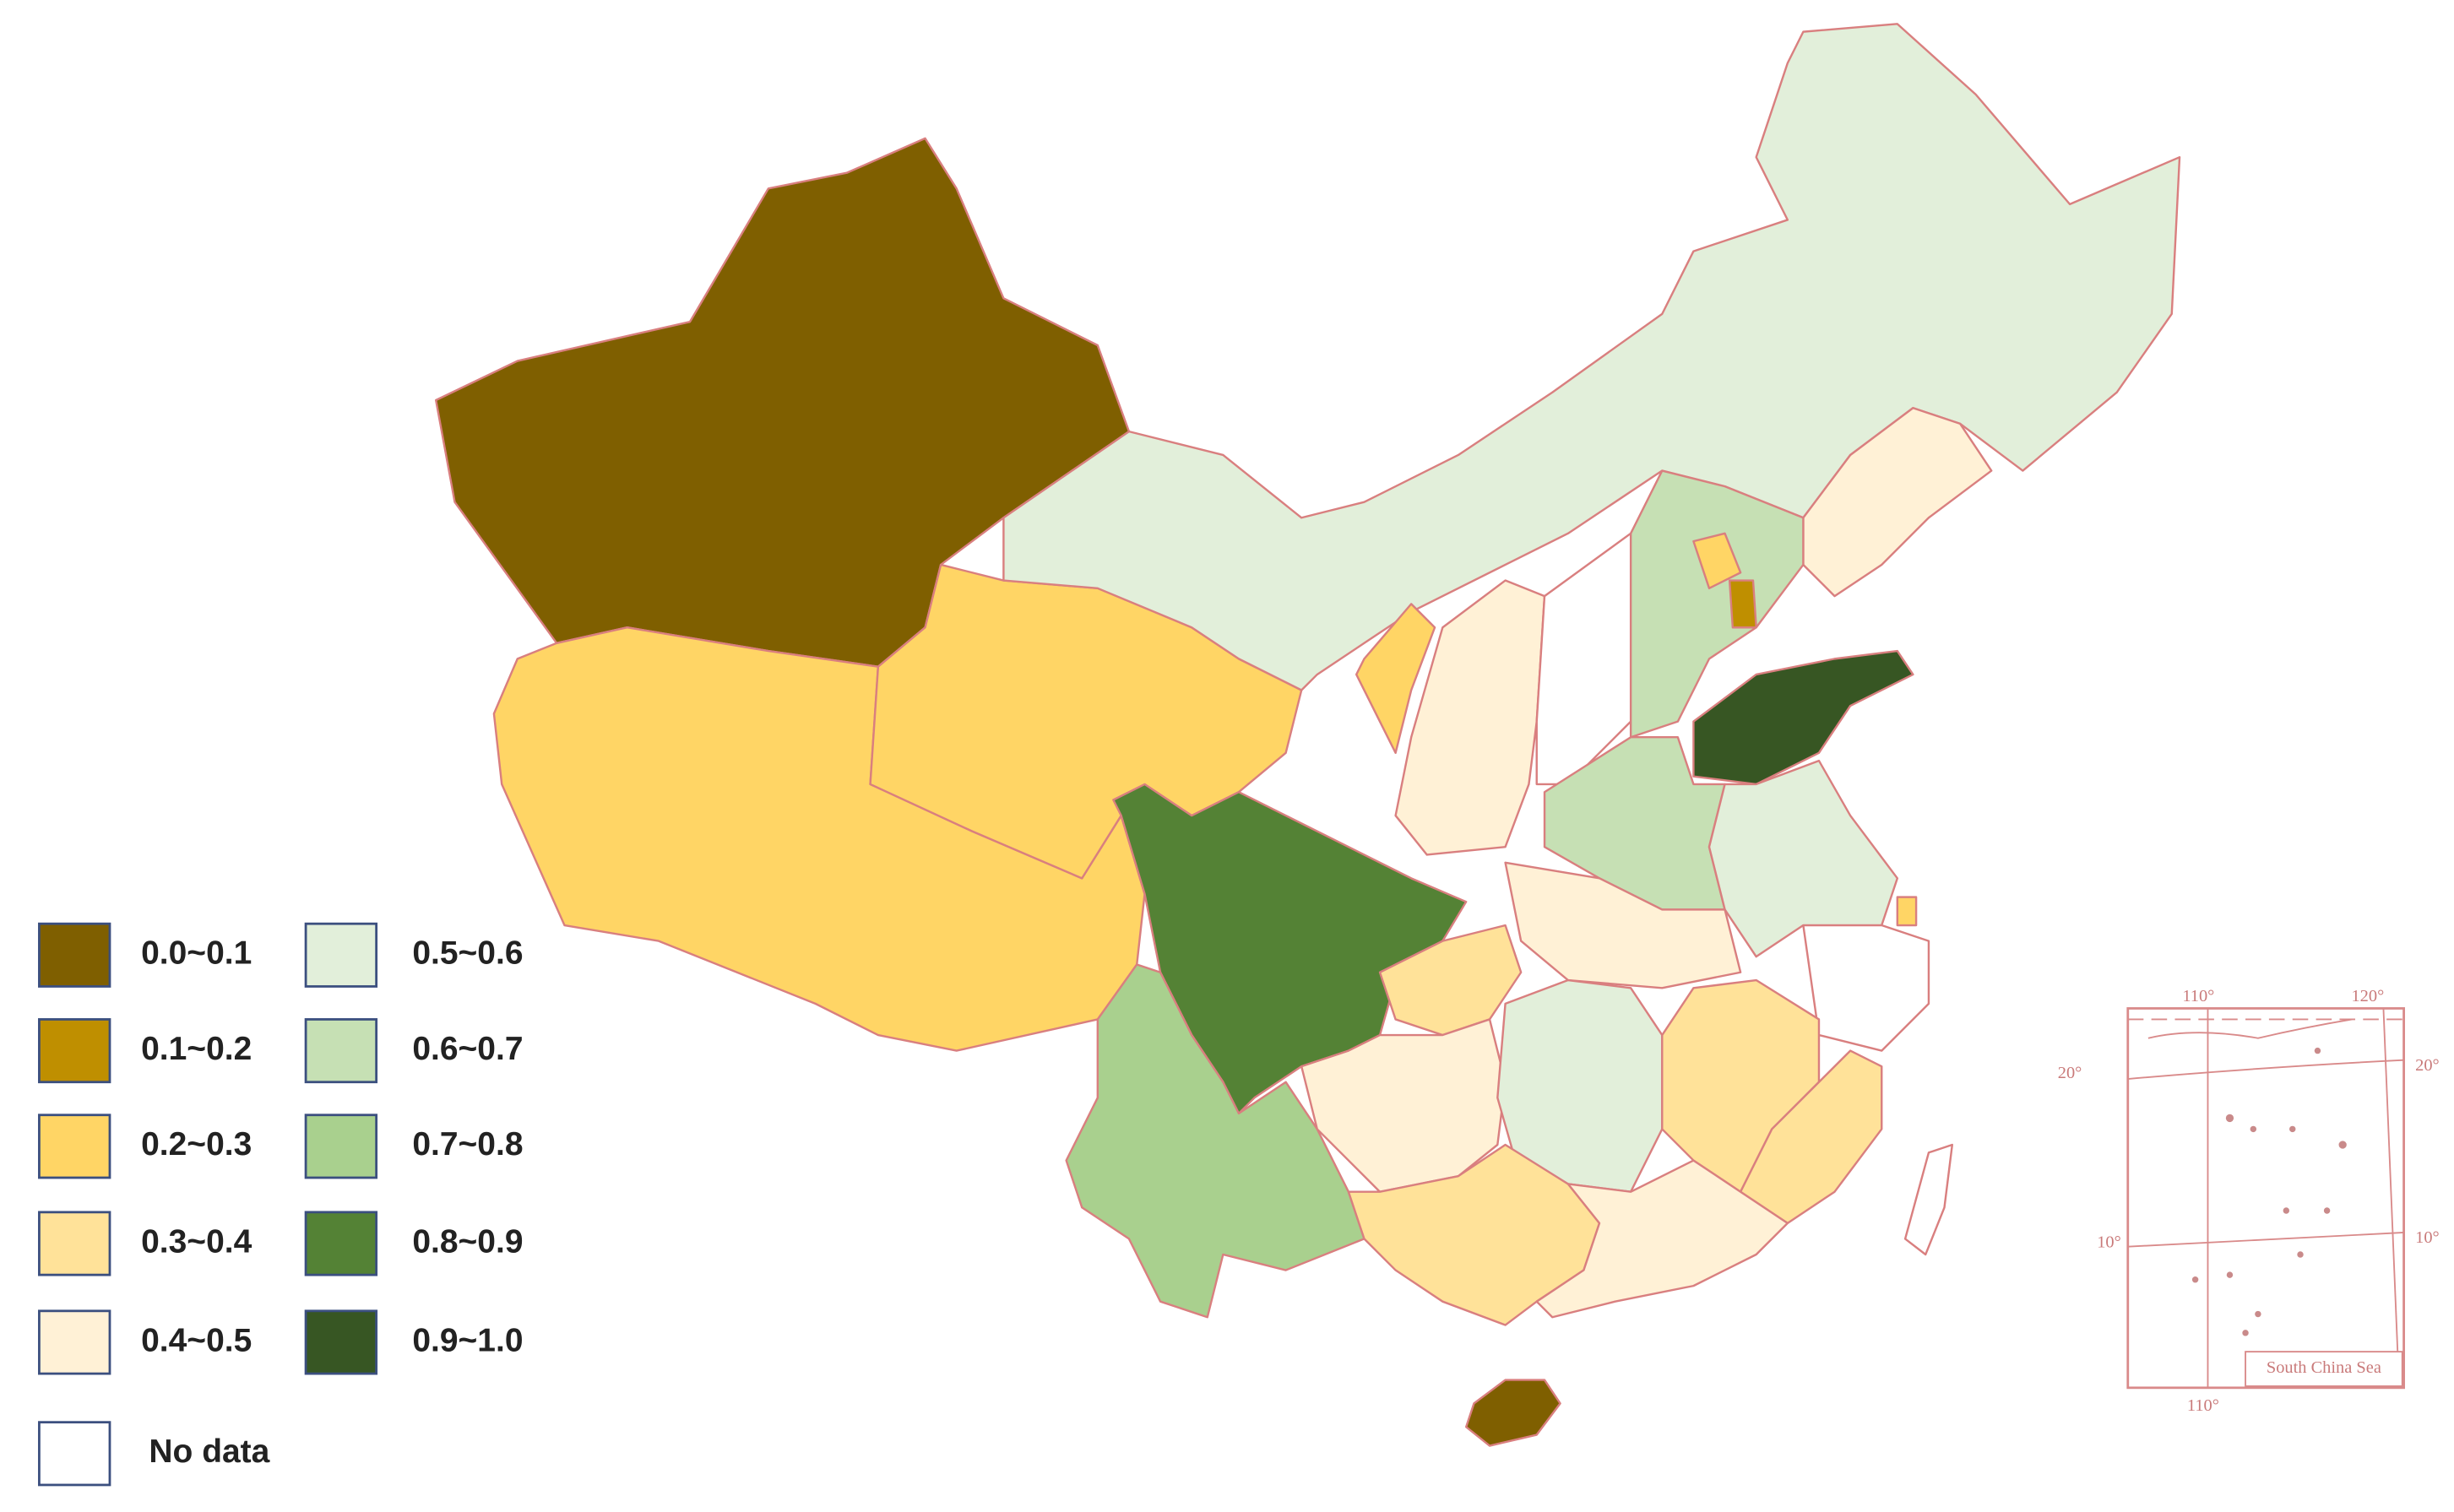 The image size is (2454, 1512). Describe the element at coordinates (468, 953) in the screenshot. I see `legend-label: 0.5~0.6` at that location.